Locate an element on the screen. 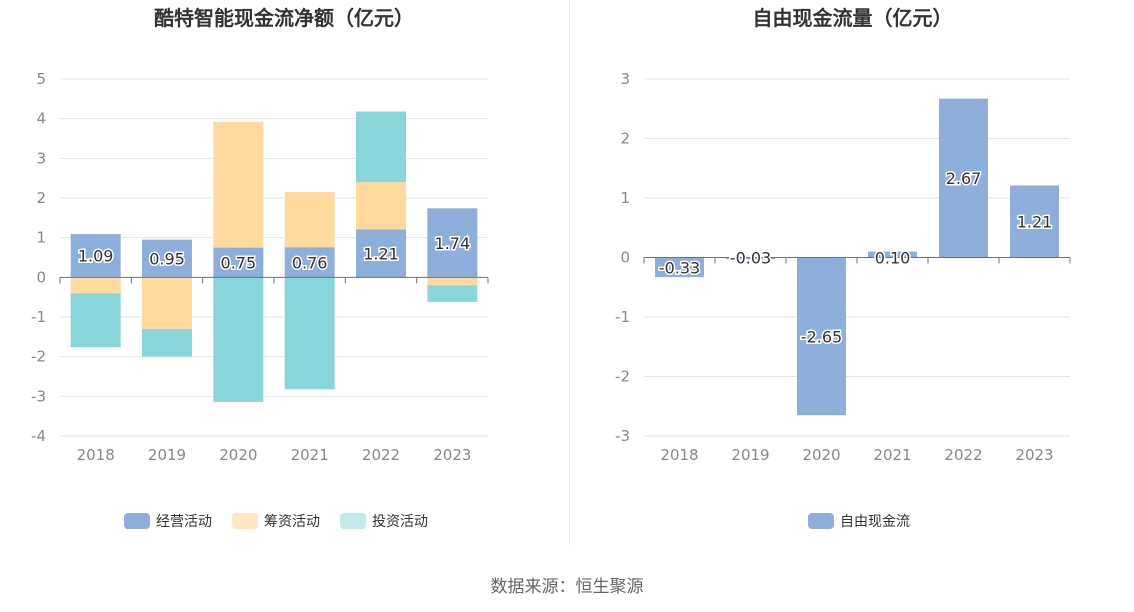 Image resolution: width=1134 pixels, height=612 pixels. left-y-tick-label: 5 is located at coordinates (41, 79).